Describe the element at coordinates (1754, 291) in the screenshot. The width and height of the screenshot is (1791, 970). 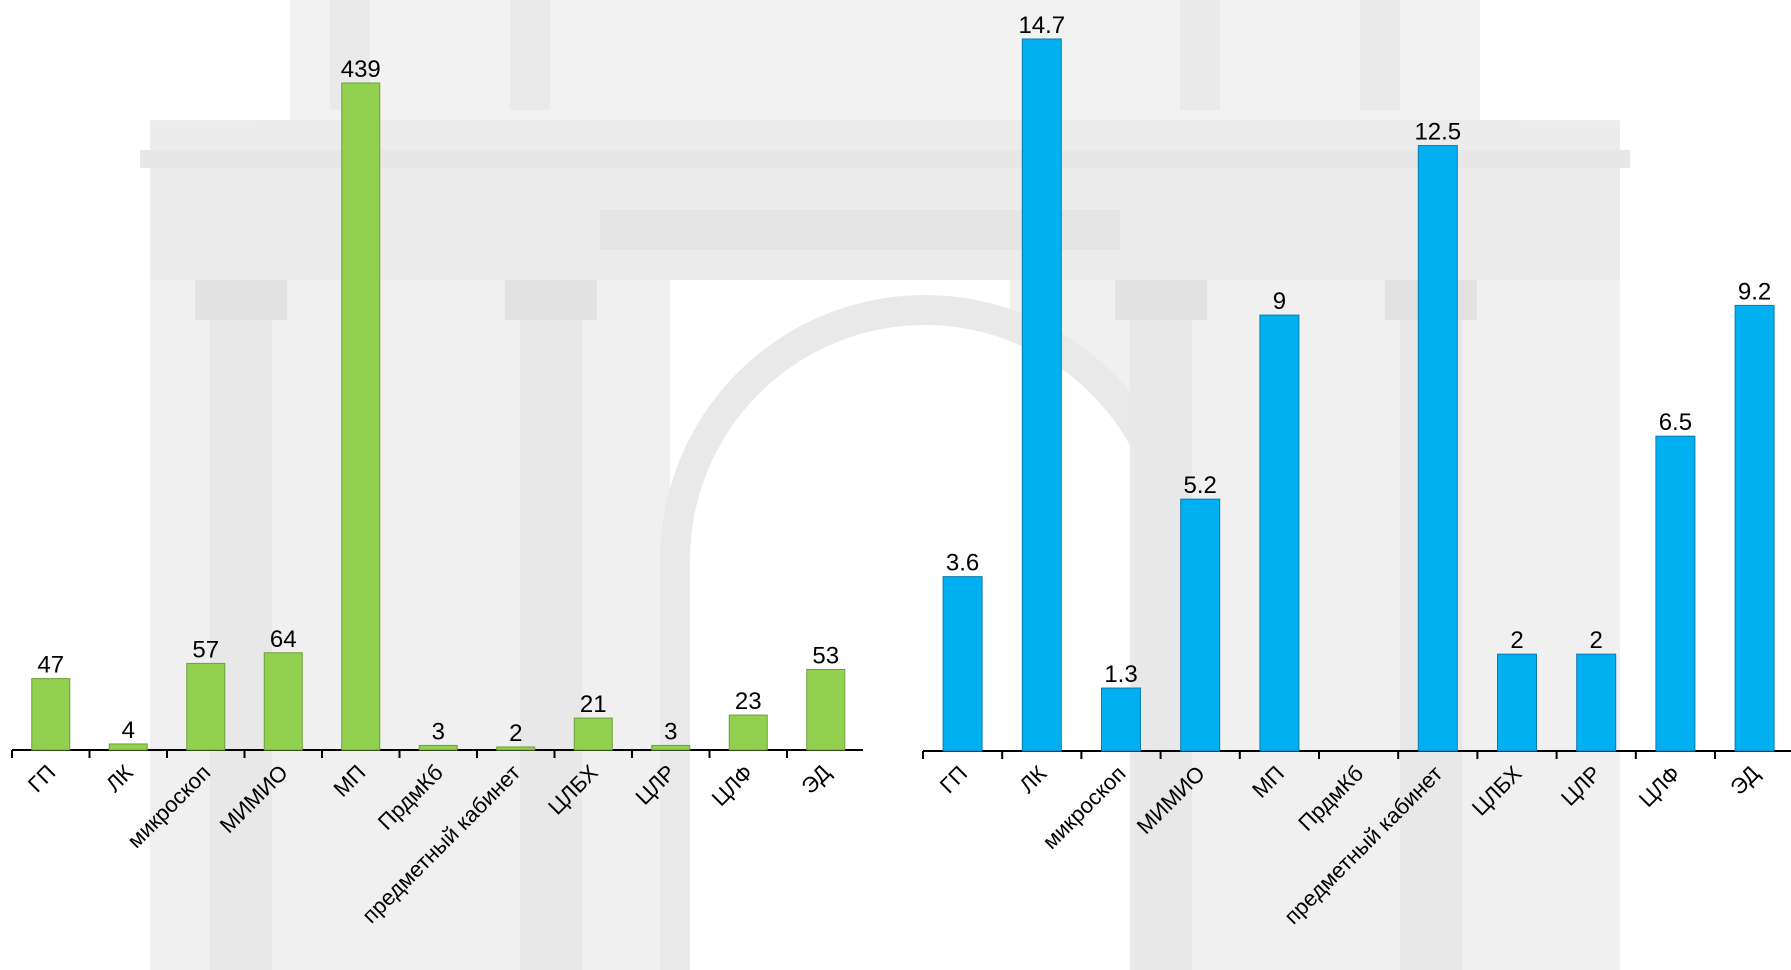
I see `data-label: 9.2` at that location.